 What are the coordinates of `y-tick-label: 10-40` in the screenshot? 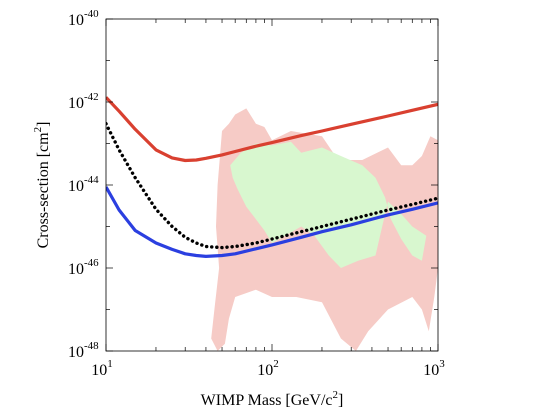 It's located at (83, 18).